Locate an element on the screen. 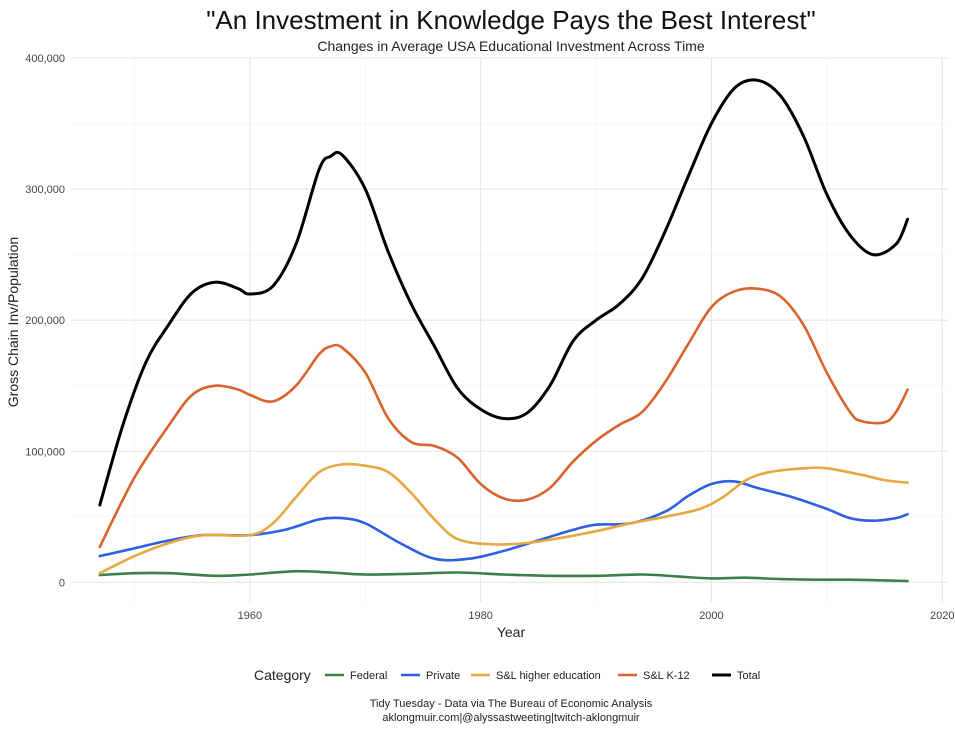 The image size is (955, 730). y-tick-label: 0 is located at coordinates (62, 583).